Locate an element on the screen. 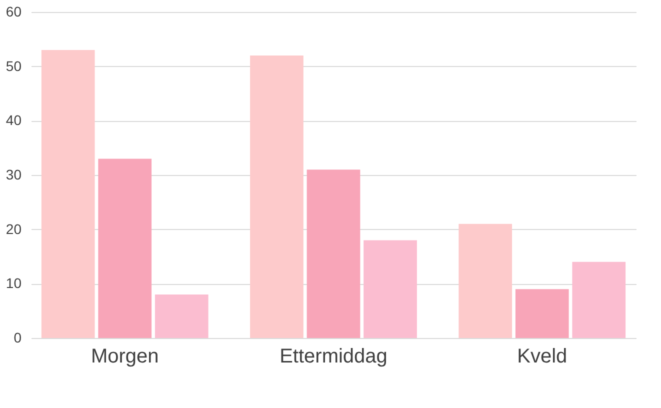 This screenshot has width=661, height=408. x-tick-label: Morgen is located at coordinates (124, 357).